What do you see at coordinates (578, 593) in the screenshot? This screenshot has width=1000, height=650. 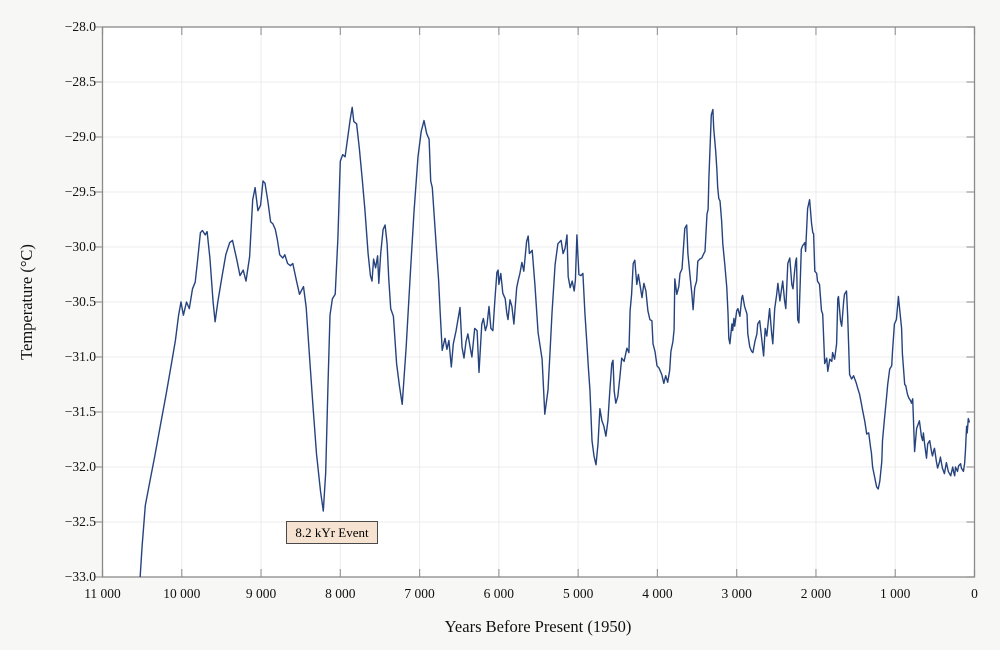 I see `x-tick-label-6: 5 000` at bounding box center [578, 593].